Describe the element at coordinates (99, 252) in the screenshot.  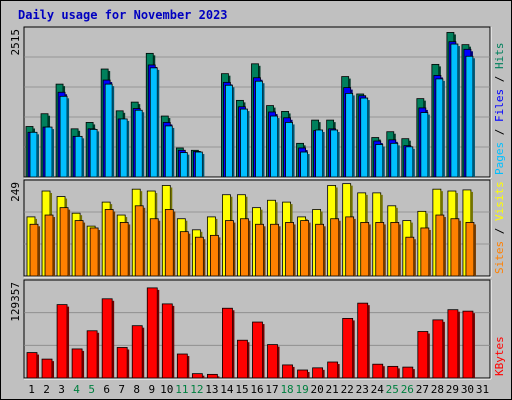
I see `bar-sites-day-5-shadow` at that location.